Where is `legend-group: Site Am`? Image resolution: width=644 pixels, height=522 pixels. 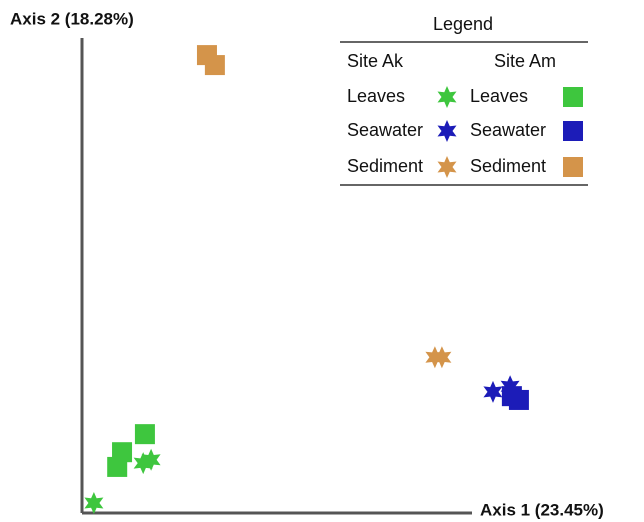
legend-group: Site Am is located at coordinates (525, 61).